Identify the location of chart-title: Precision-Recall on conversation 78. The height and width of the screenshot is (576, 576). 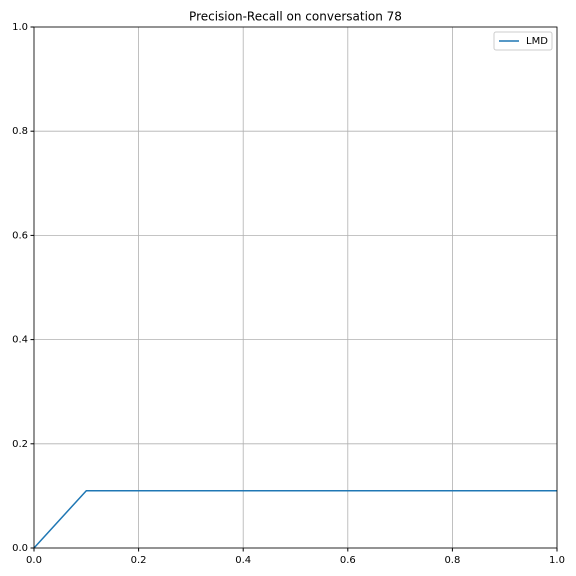
(295, 17).